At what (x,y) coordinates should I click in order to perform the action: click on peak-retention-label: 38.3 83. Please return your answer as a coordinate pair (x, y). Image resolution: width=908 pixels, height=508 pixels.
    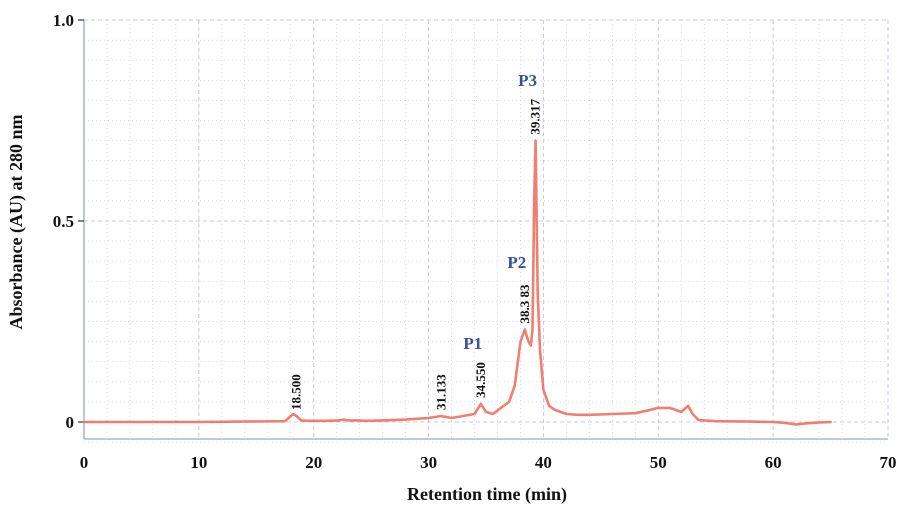
    Looking at the image, I should click on (524, 304).